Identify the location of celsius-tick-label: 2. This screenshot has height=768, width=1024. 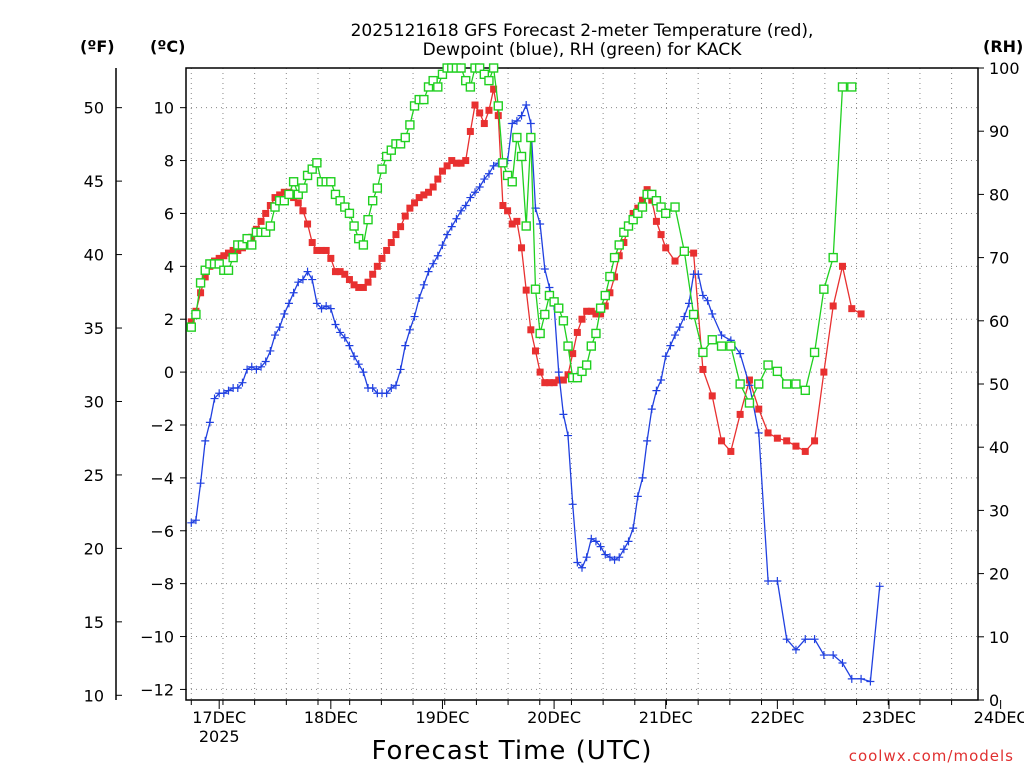
(169, 319).